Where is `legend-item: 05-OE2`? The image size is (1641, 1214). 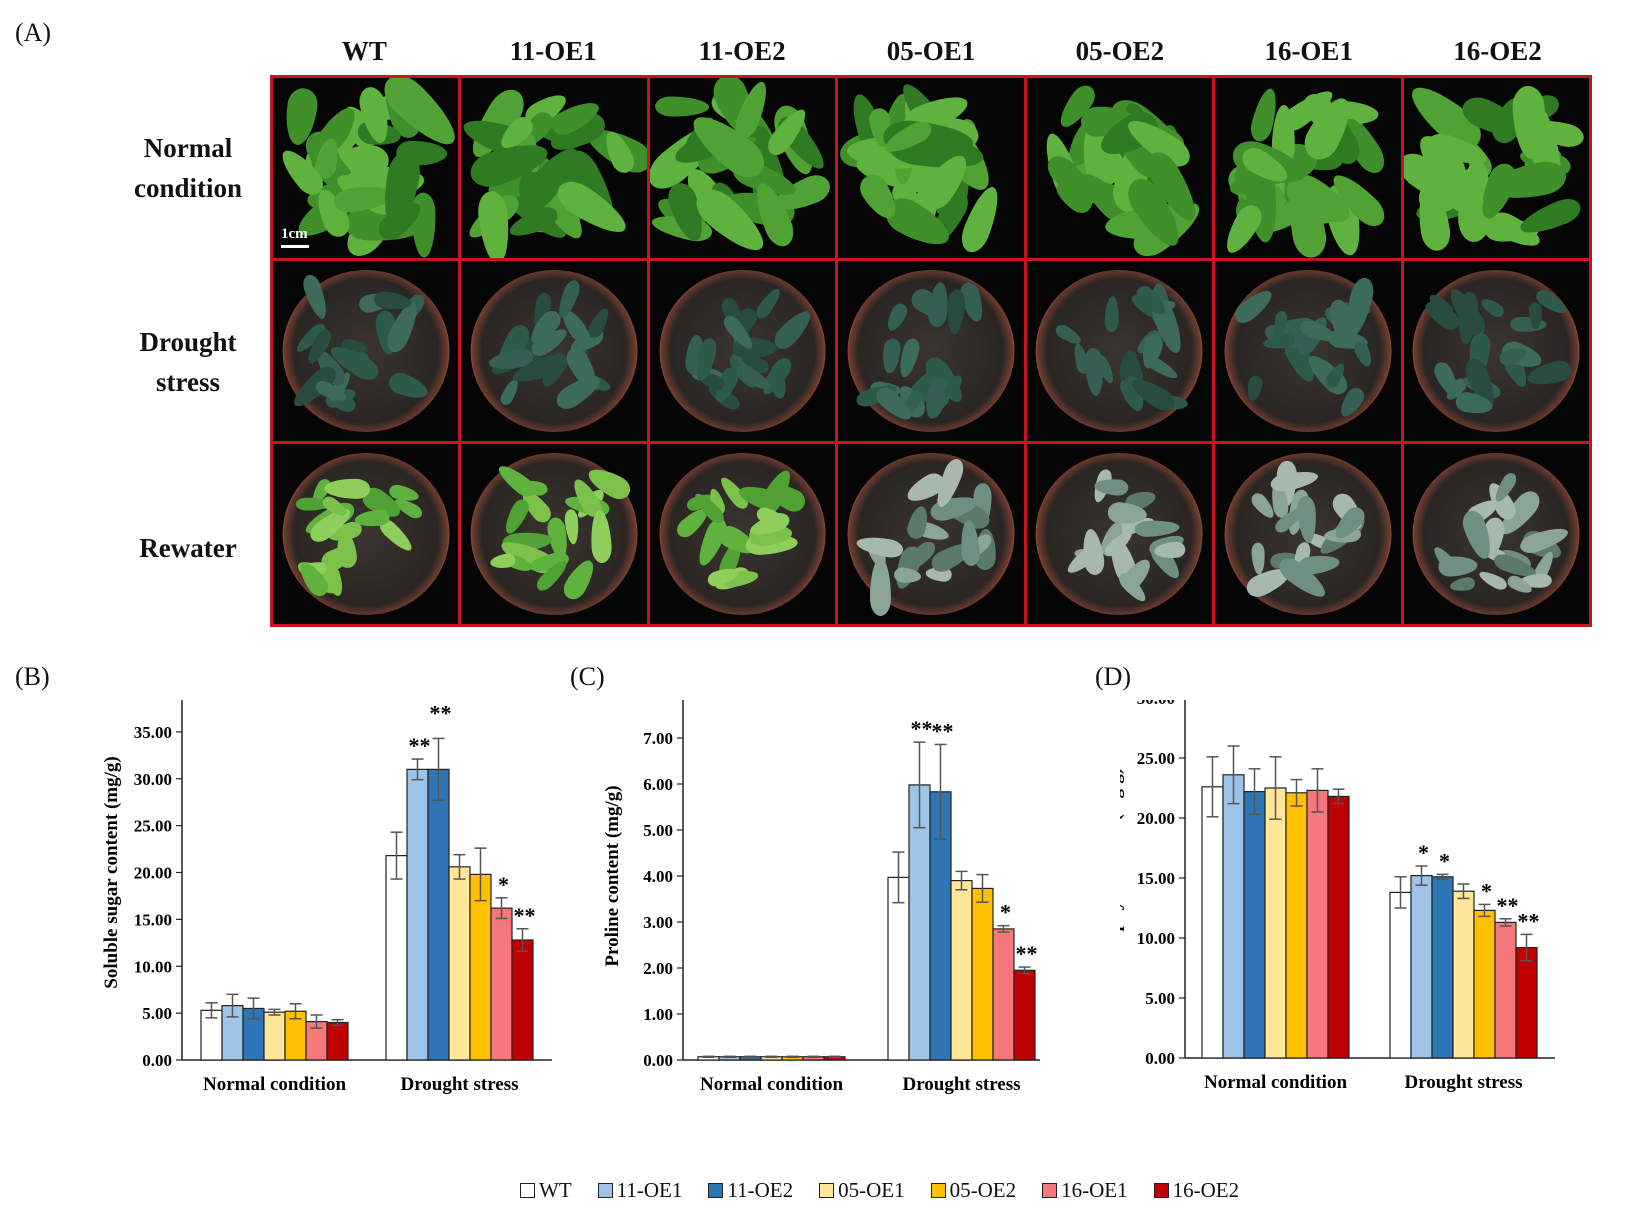
legend-item: 05-OE2 is located at coordinates (973, 1190).